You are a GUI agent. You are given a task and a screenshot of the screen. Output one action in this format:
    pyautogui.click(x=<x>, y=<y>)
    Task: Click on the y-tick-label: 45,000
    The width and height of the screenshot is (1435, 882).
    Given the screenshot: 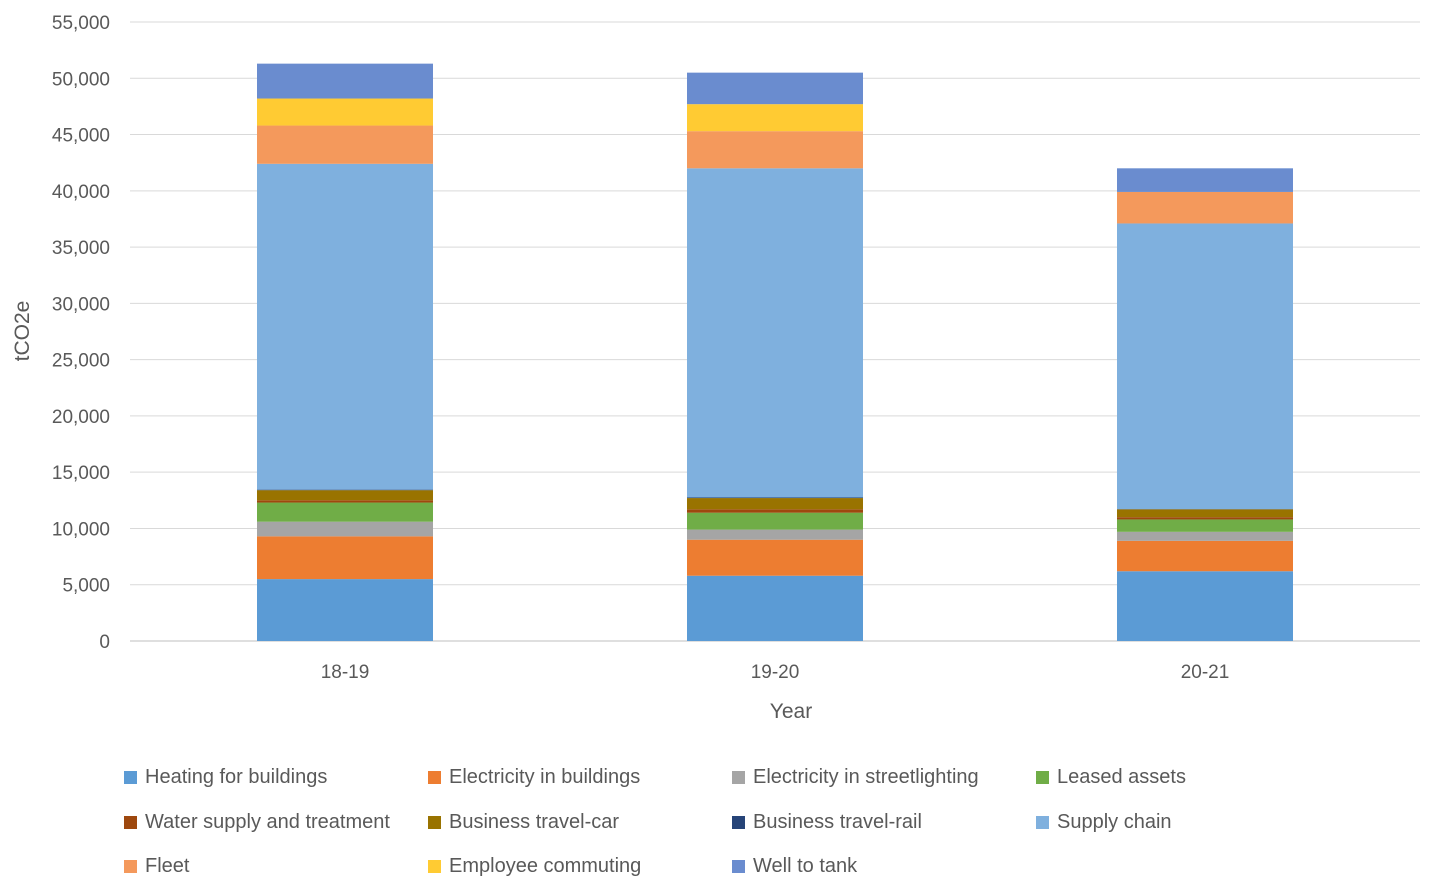 What is the action you would take?
    pyautogui.click(x=81, y=136)
    